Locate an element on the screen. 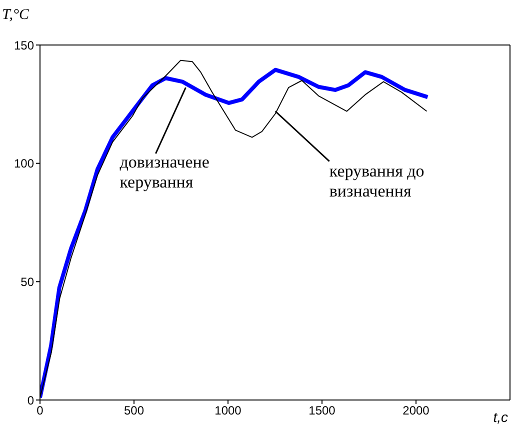 The image size is (514, 424). annotation: керування до визначення is located at coordinates (376, 180).